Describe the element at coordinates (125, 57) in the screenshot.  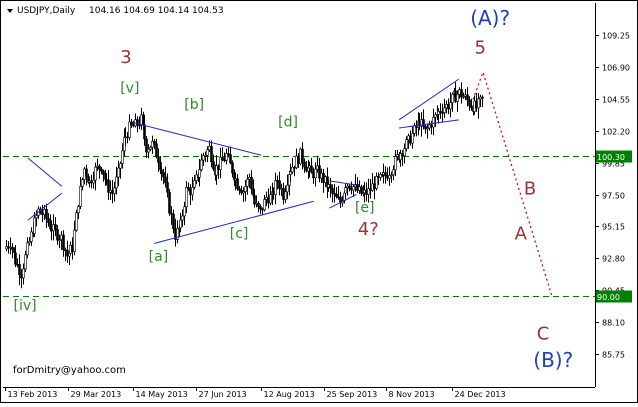
I see `wave-label: 3` at that location.